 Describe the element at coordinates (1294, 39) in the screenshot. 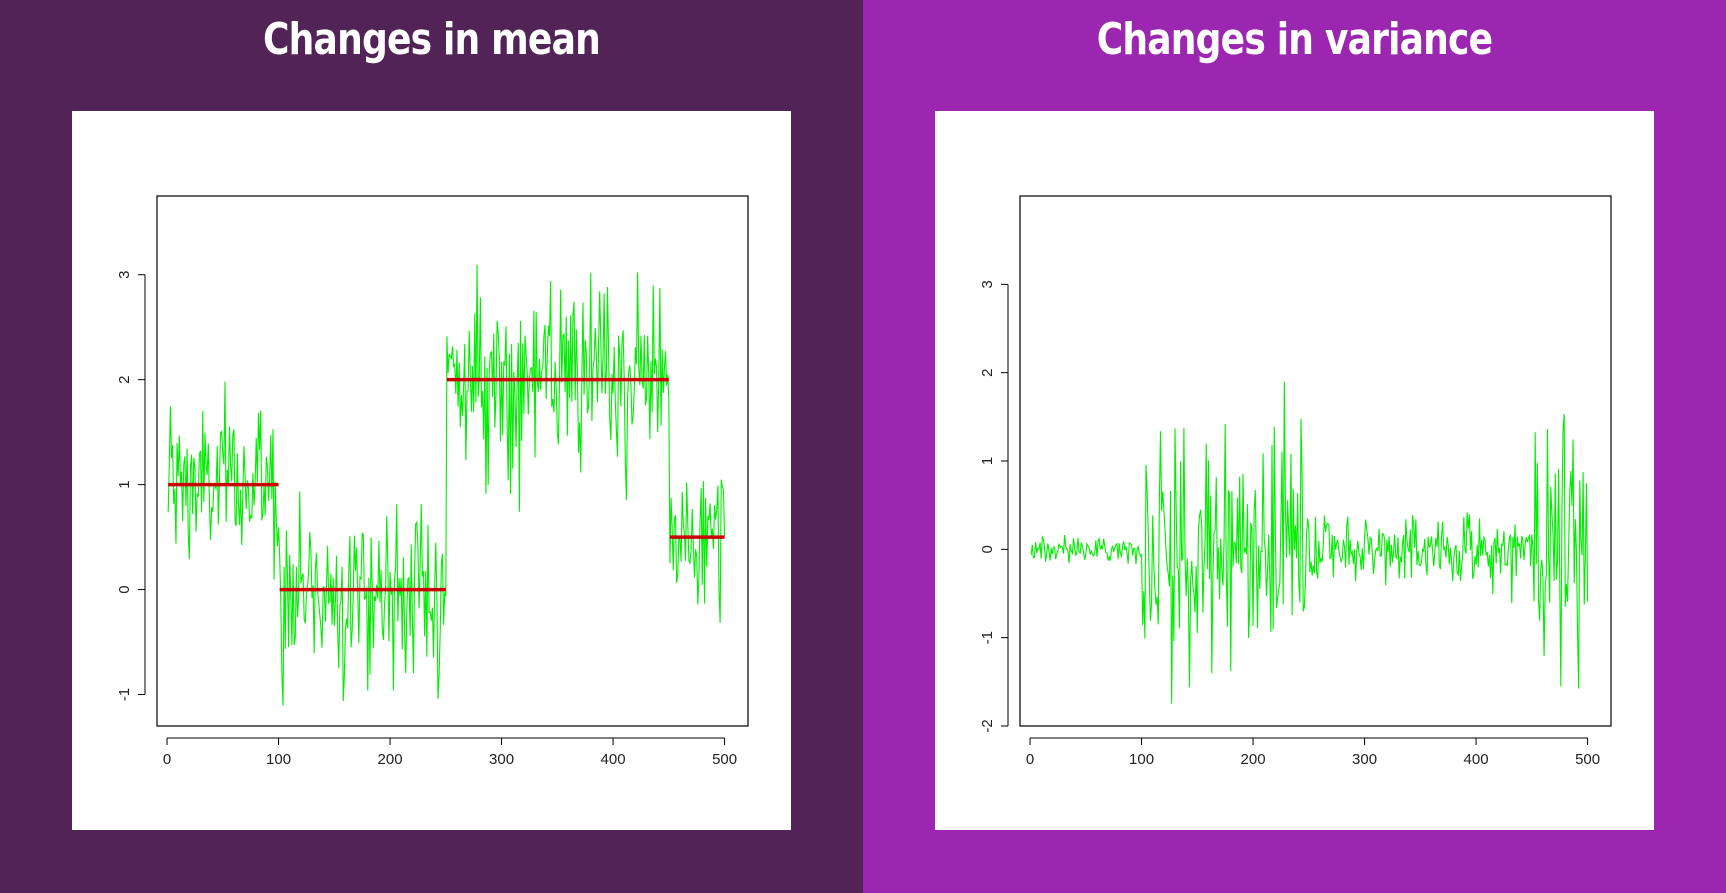

I see `chart-title: Changes in variance` at that location.